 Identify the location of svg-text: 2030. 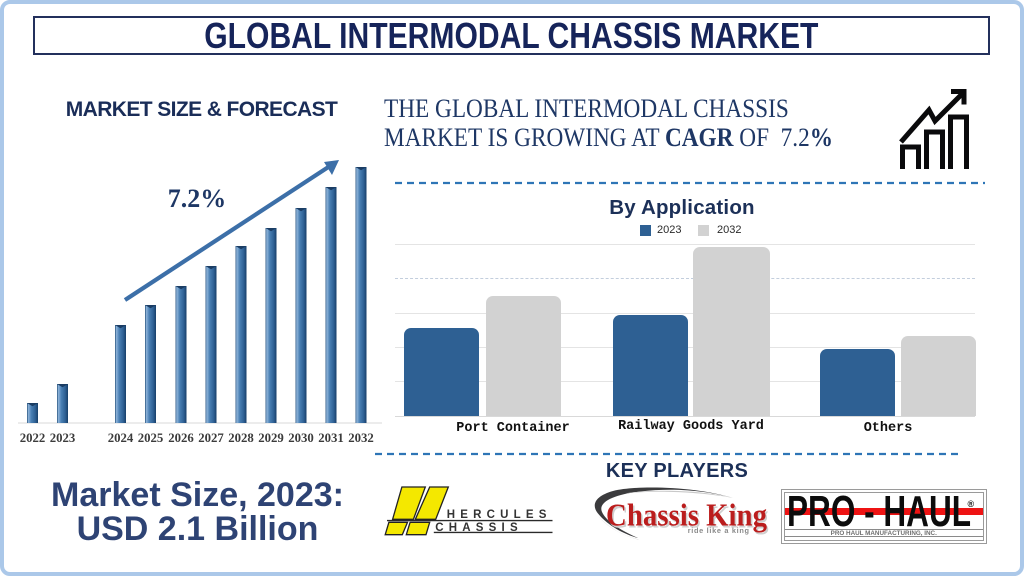
(301, 438).